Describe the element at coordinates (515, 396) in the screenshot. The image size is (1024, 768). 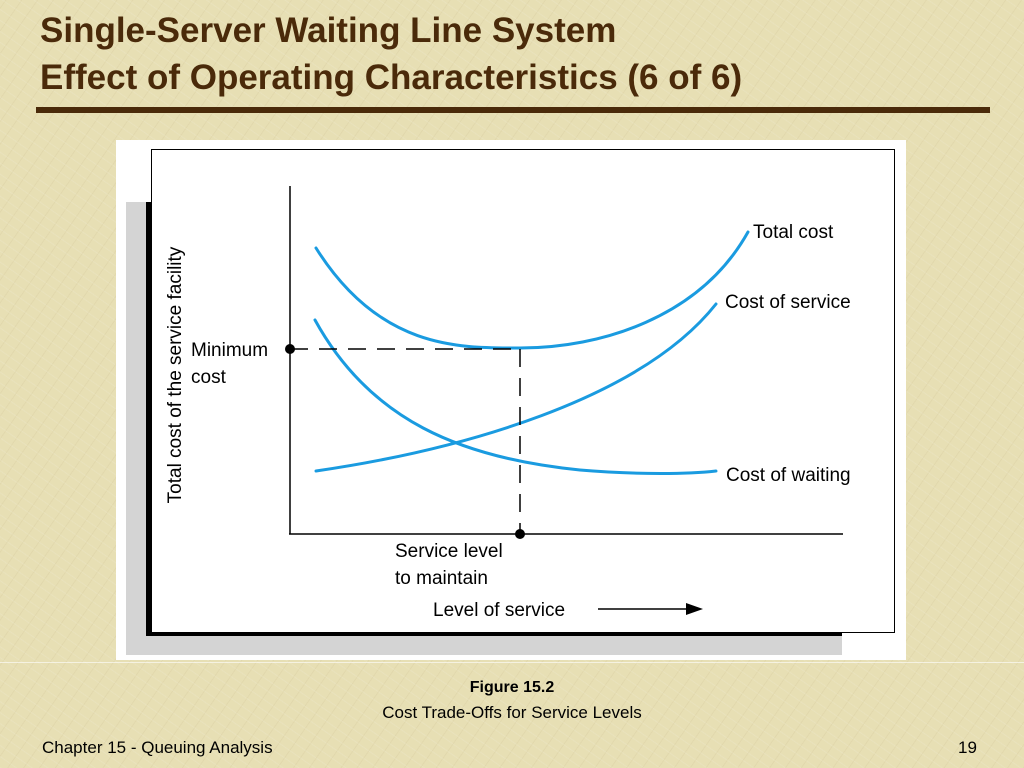
I see `cost-of-waiting-curve` at that location.